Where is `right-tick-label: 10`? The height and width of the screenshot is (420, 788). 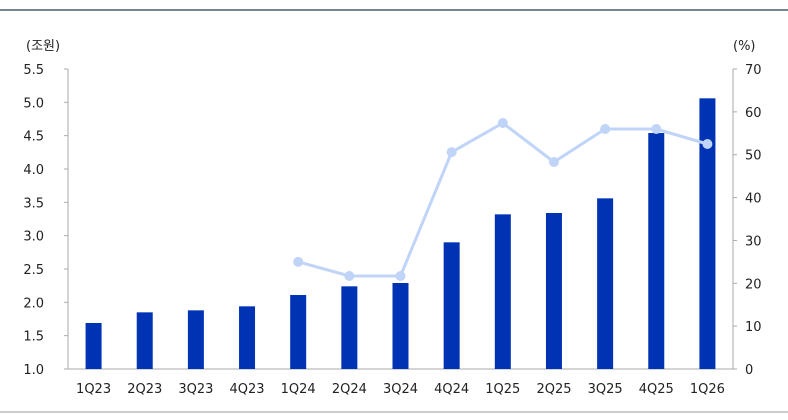 right-tick-label: 10 is located at coordinates (753, 327).